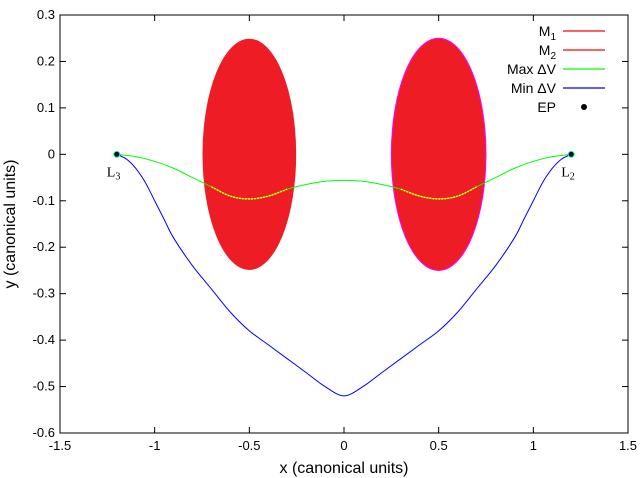 The height and width of the screenshot is (478, 640). Describe the element at coordinates (10, 224) in the screenshot. I see `y-axis-label: y (canonical units)` at that location.